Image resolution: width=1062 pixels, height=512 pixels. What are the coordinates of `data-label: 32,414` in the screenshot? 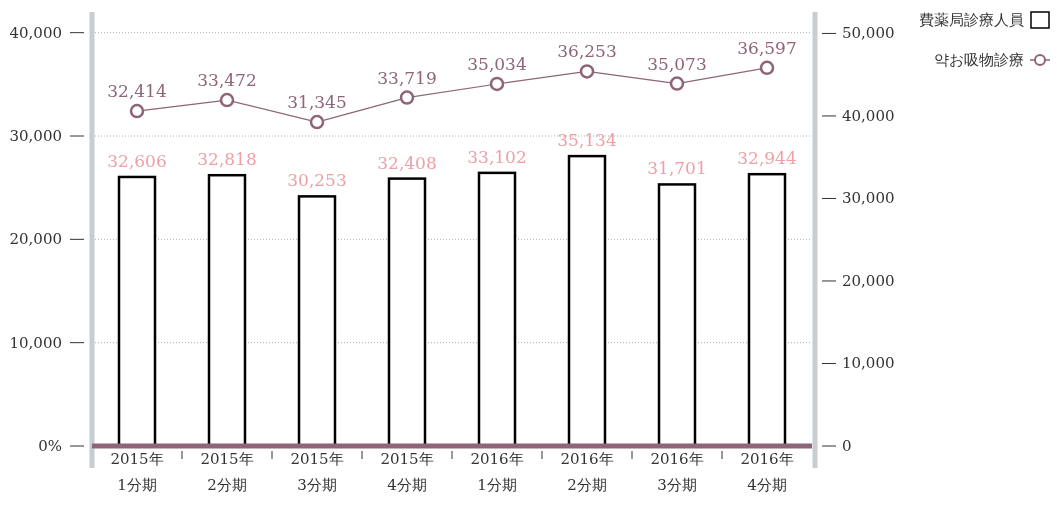 It's located at (137, 91).